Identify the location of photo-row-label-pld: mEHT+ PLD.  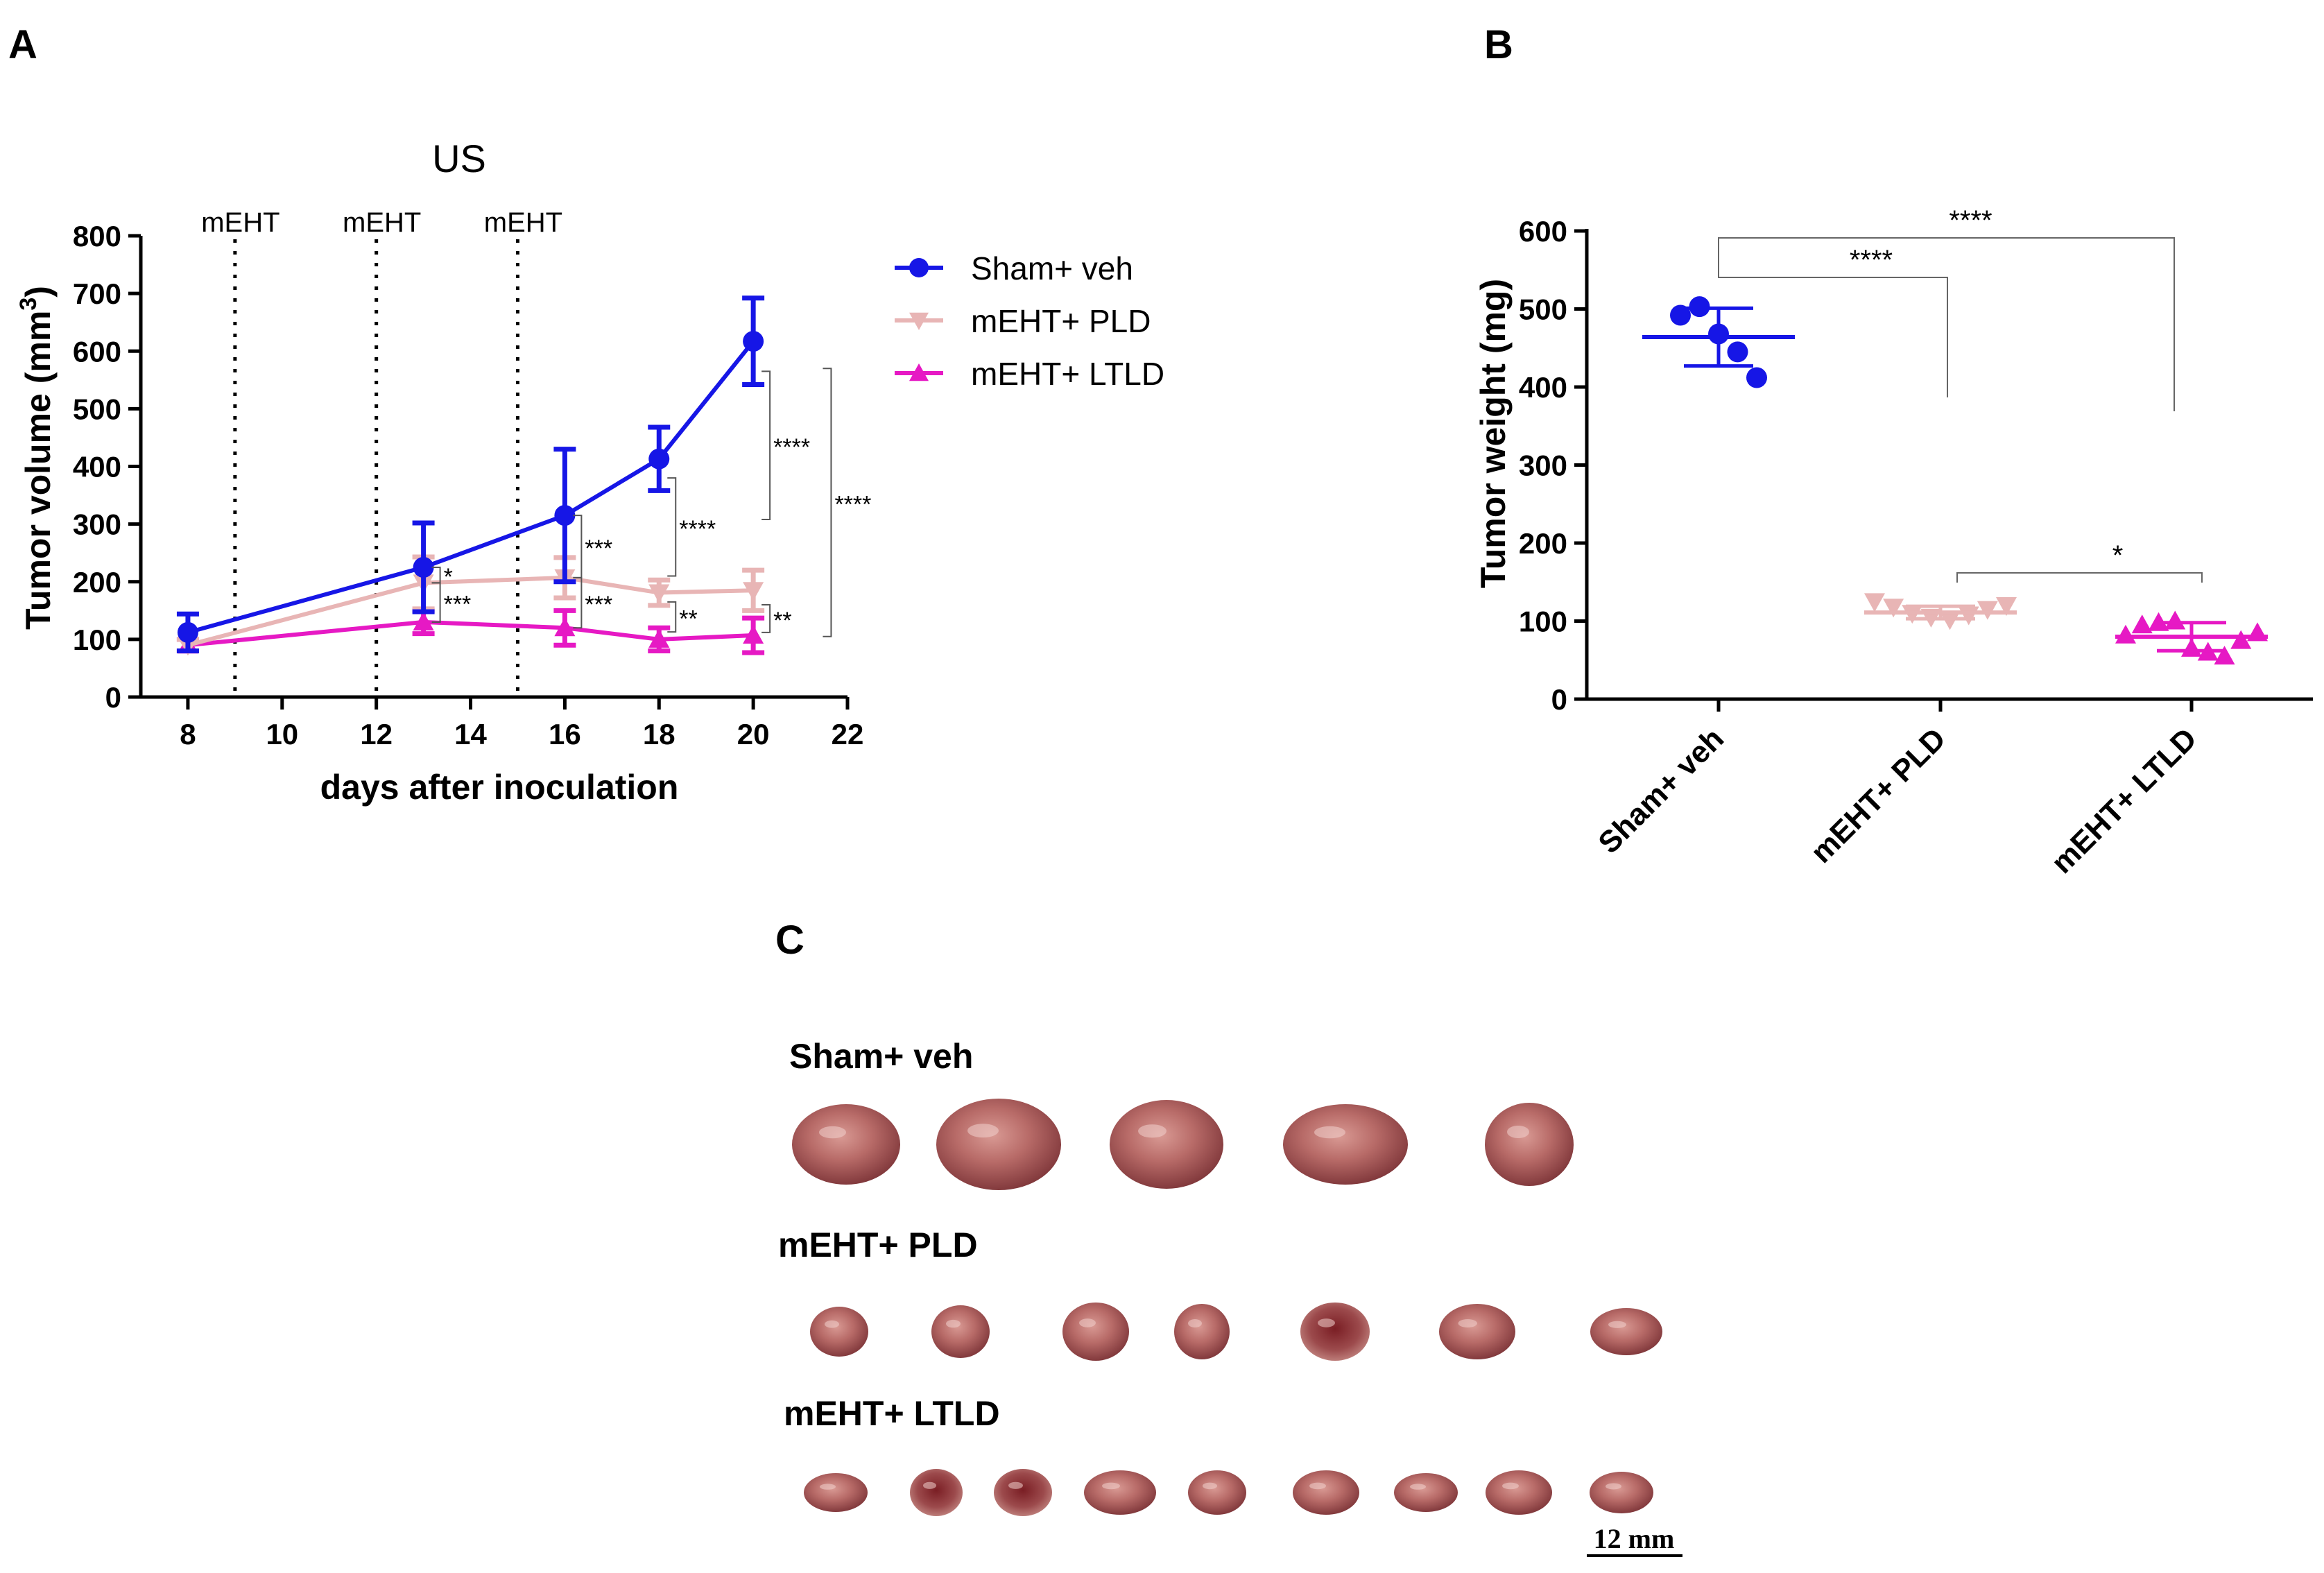
(878, 1245).